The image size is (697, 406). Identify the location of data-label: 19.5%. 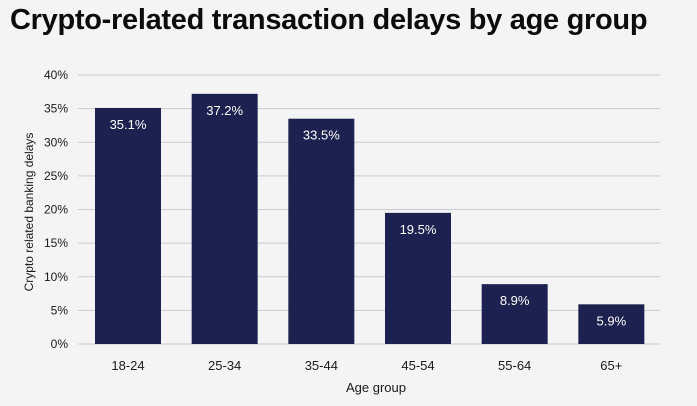
(418, 229).